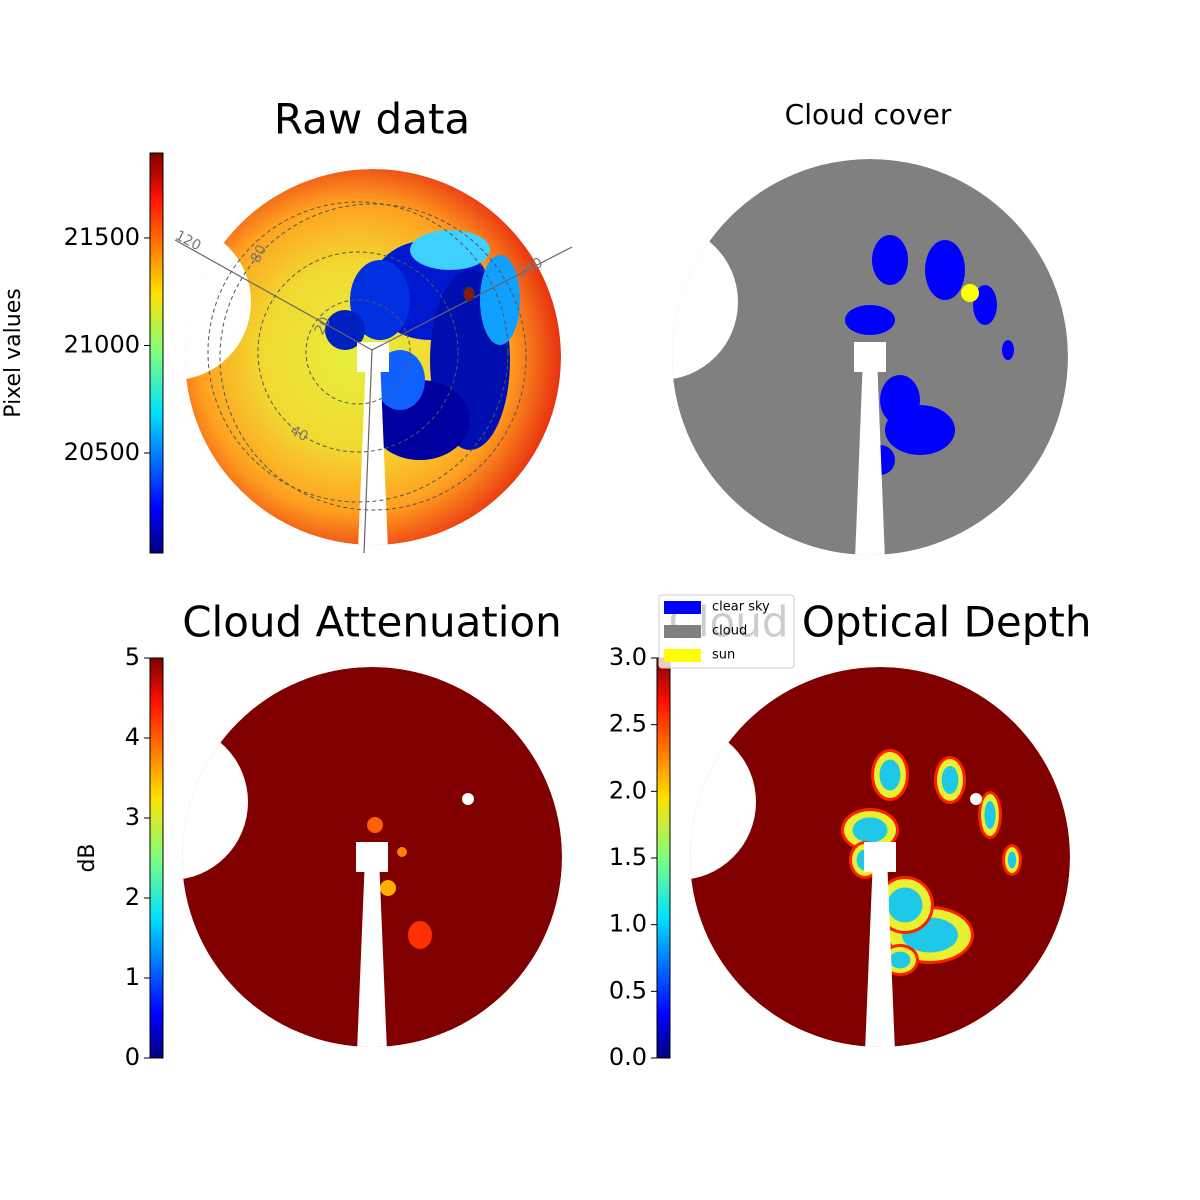  I want to click on panel-title: Raw data, so click(372, 119).